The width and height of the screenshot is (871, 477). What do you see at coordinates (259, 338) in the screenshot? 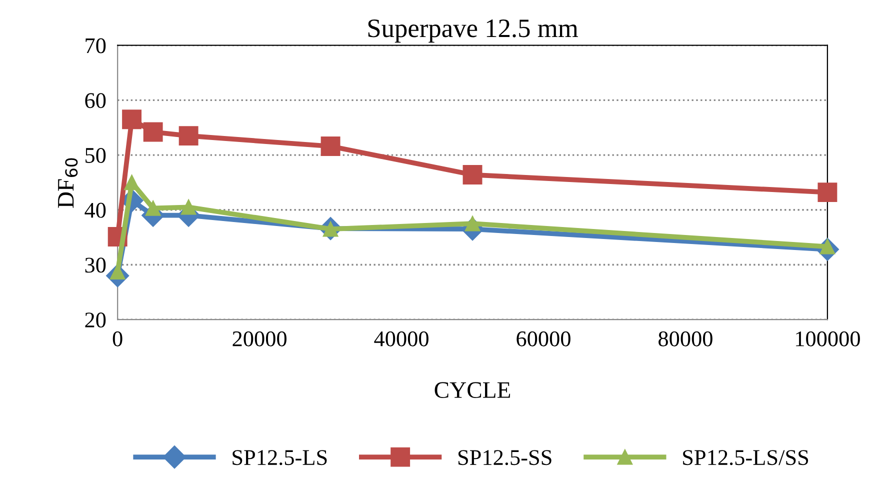
I see `x-tick-label: 20000` at bounding box center [259, 338].